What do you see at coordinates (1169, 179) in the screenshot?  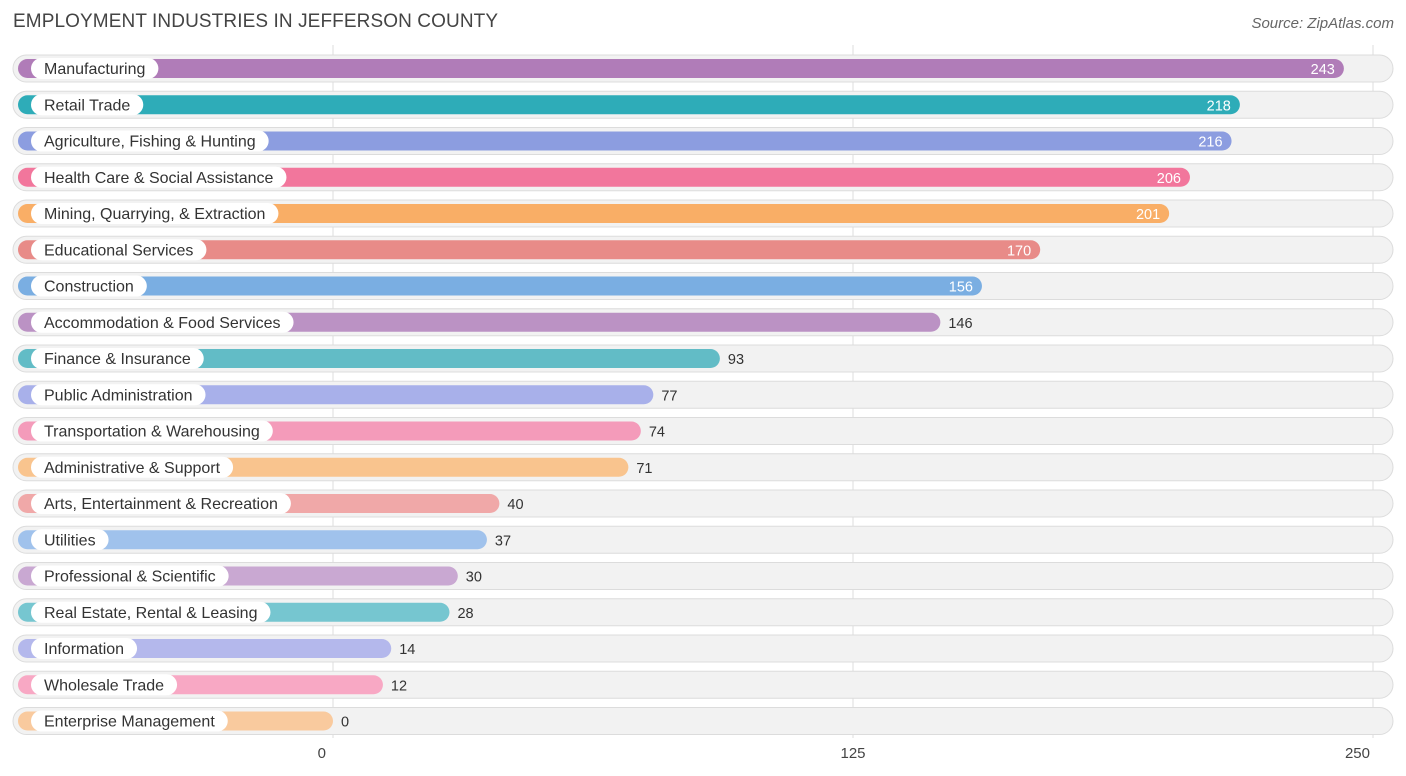 I see `value-label: 206` at bounding box center [1169, 179].